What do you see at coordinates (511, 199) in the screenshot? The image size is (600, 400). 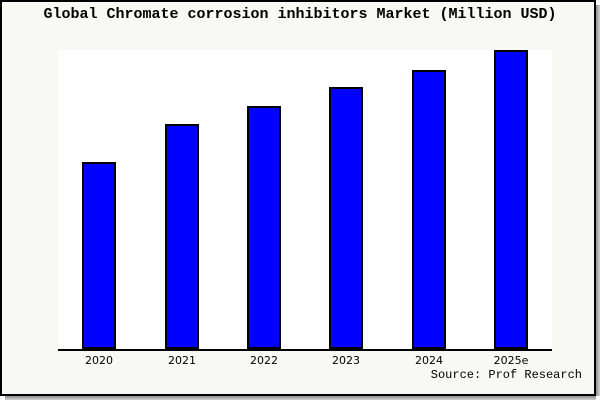 I see `bar-2025e` at bounding box center [511, 199].